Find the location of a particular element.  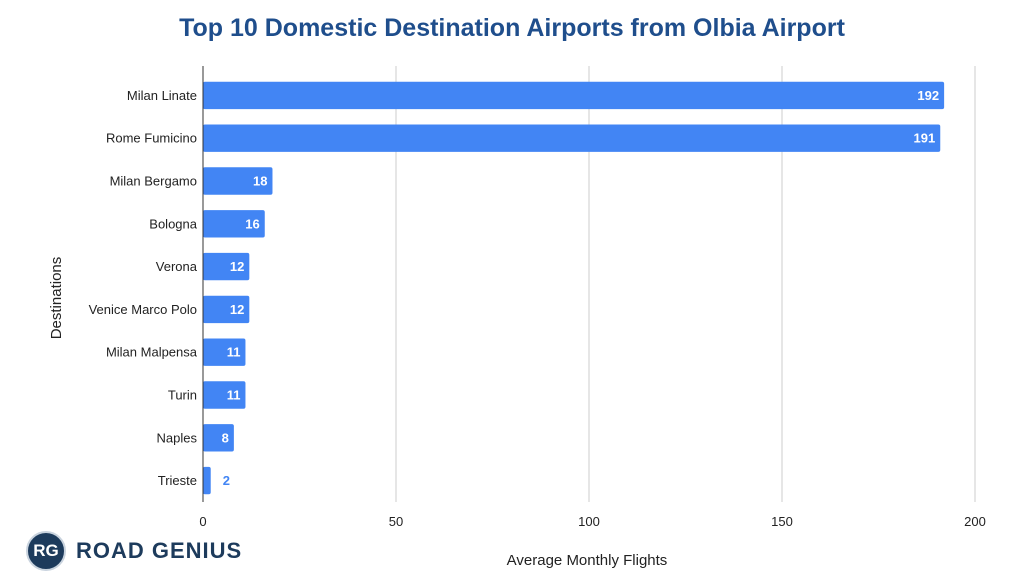

brand-badge: RG is located at coordinates (46, 551).